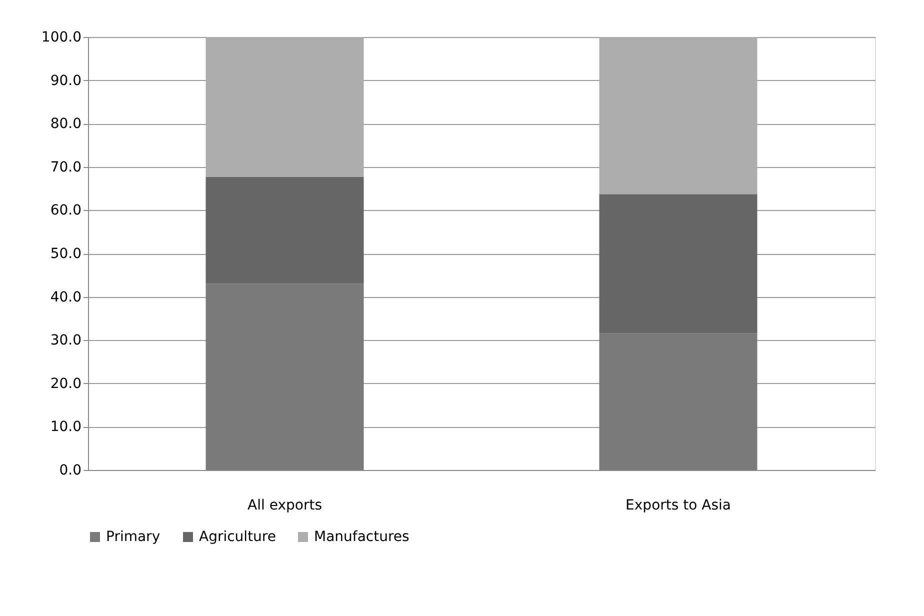 Image resolution: width=924 pixels, height=616 pixels. Describe the element at coordinates (70, 470) in the screenshot. I see `y-tick-label: 0.0` at that location.